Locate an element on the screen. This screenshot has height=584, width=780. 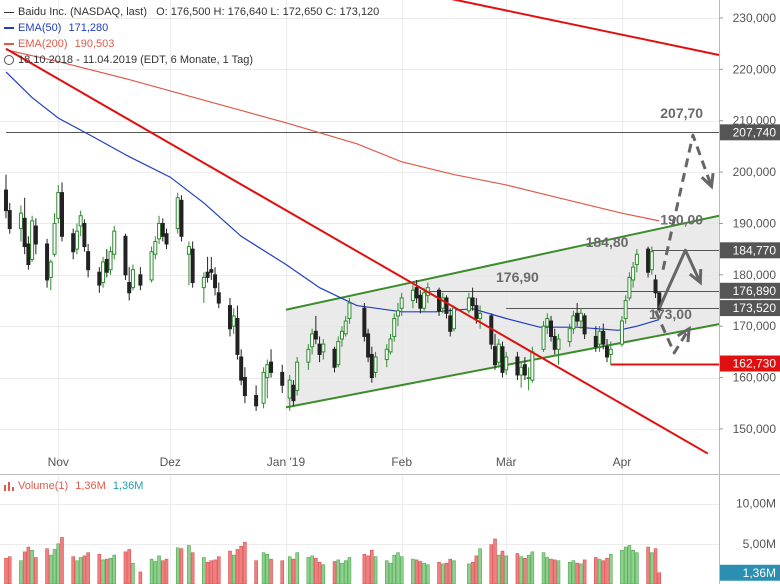
y-tick-label: 220,000 is located at coordinates (755, 69).